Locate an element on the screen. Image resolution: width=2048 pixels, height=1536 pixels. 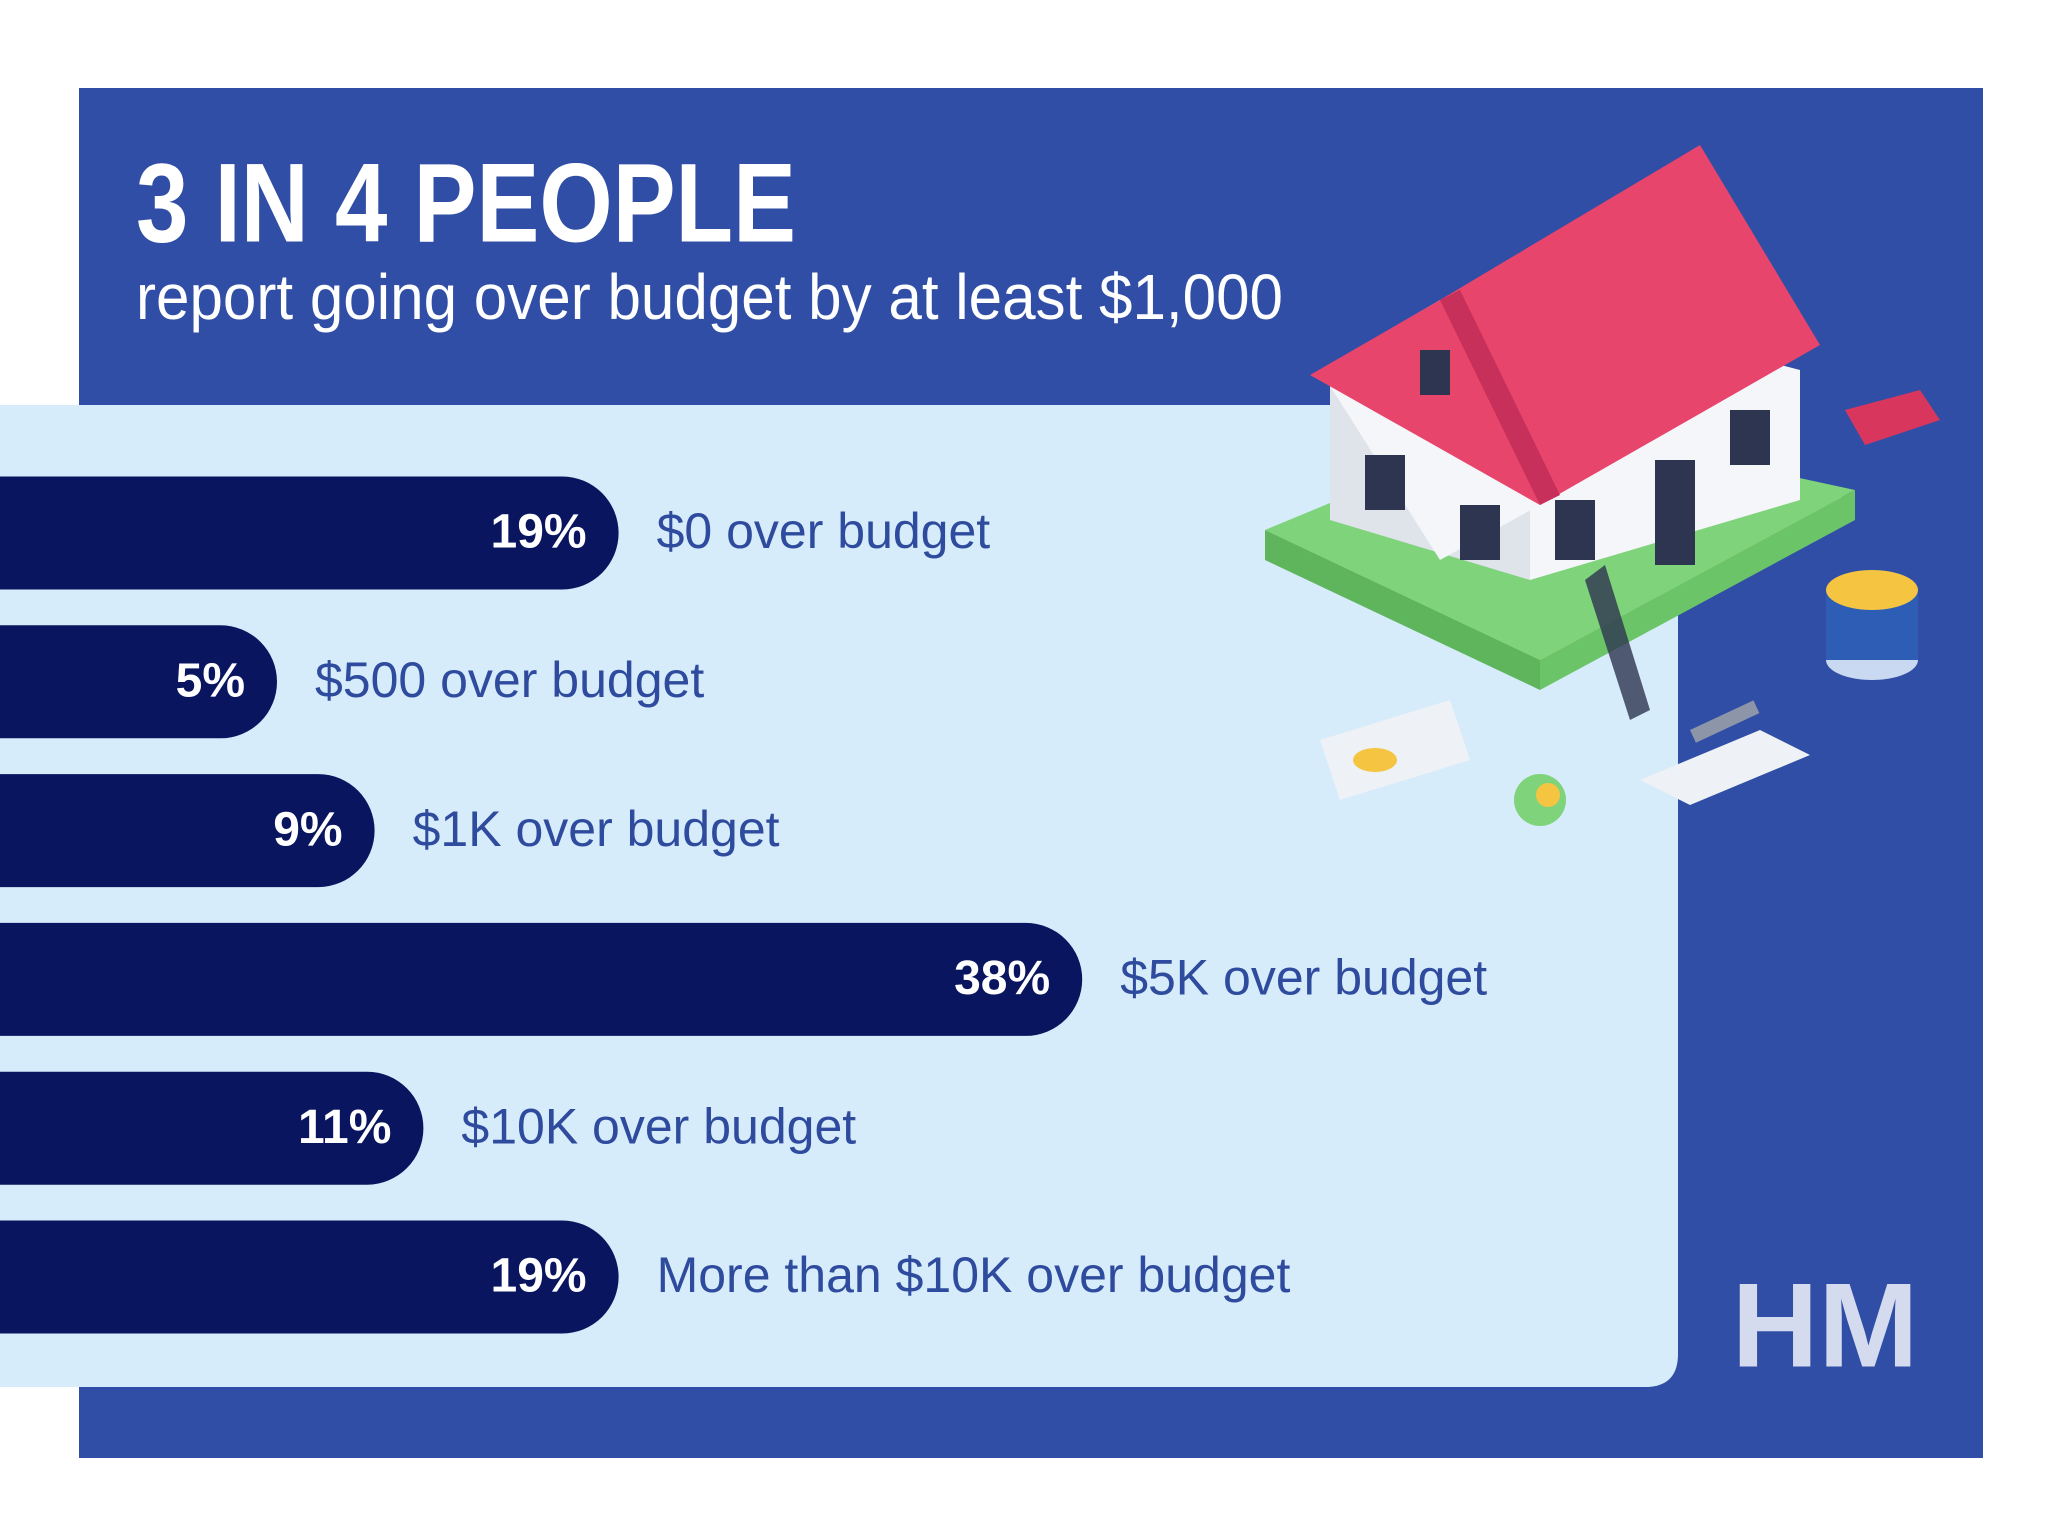
logo: HM is located at coordinates (1825, 1326).